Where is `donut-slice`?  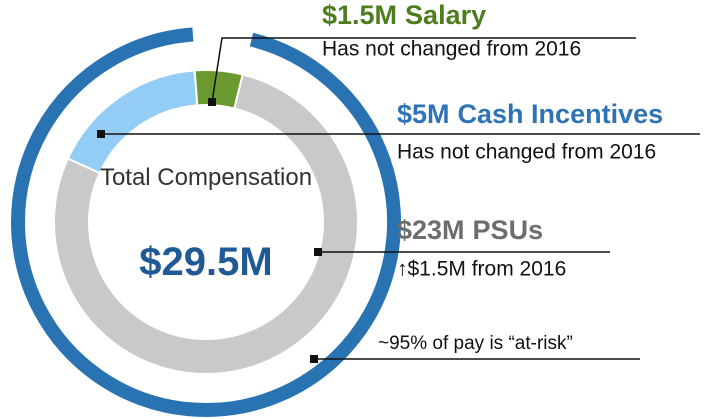
donut-slice is located at coordinates (132, 122).